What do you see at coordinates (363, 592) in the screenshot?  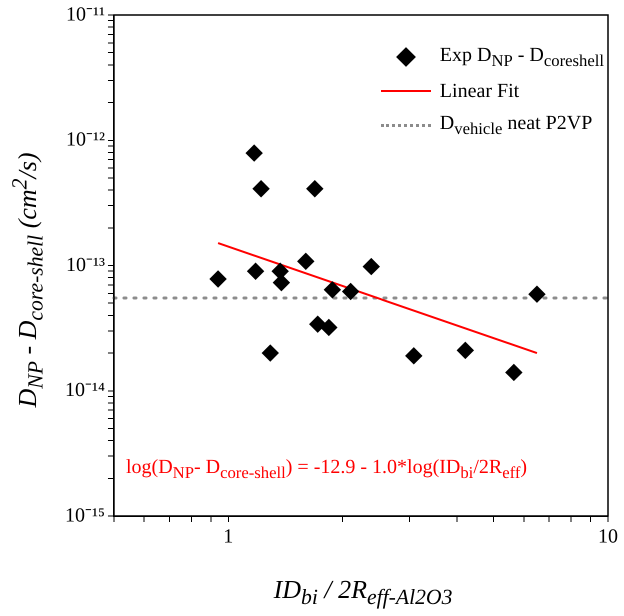 I see `x-axis-title: ID$_{bi}$ / 2R$_{eff-Al2O3}$` at bounding box center [363, 592].